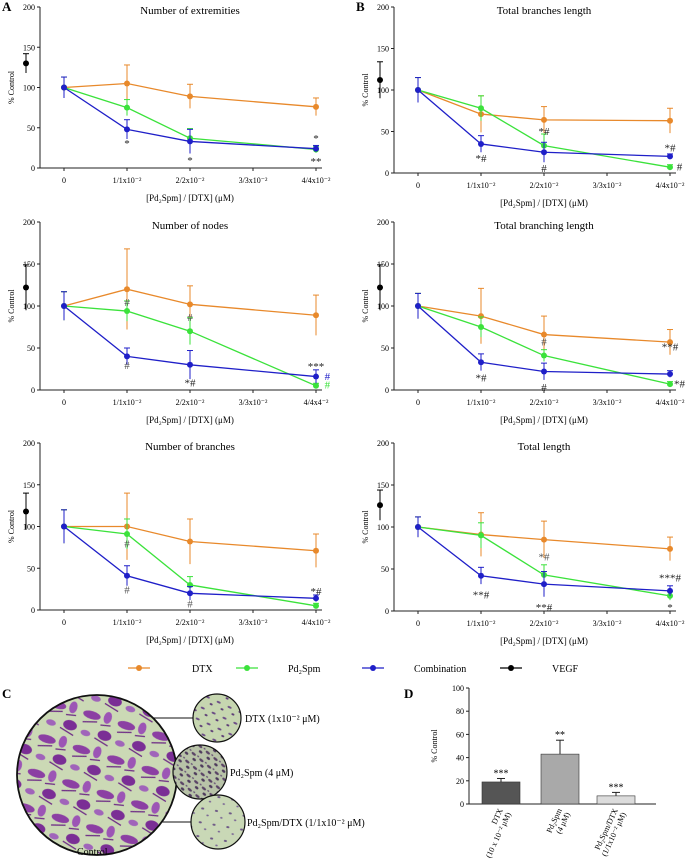 The height and width of the screenshot is (868, 687). I want to click on panel-label-d: D, so click(408, 693).